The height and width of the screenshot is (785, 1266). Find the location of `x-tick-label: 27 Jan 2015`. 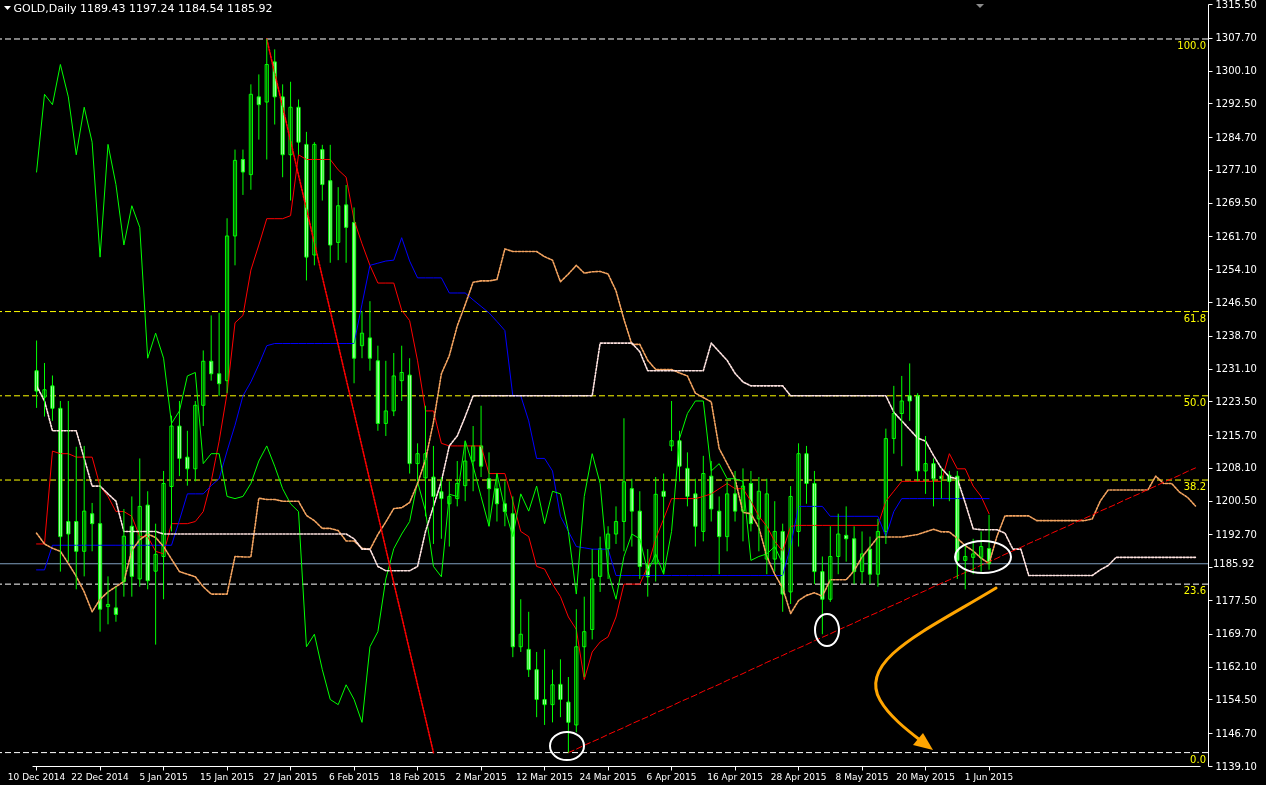

x-tick-label: 27 Jan 2015 is located at coordinates (290, 776).